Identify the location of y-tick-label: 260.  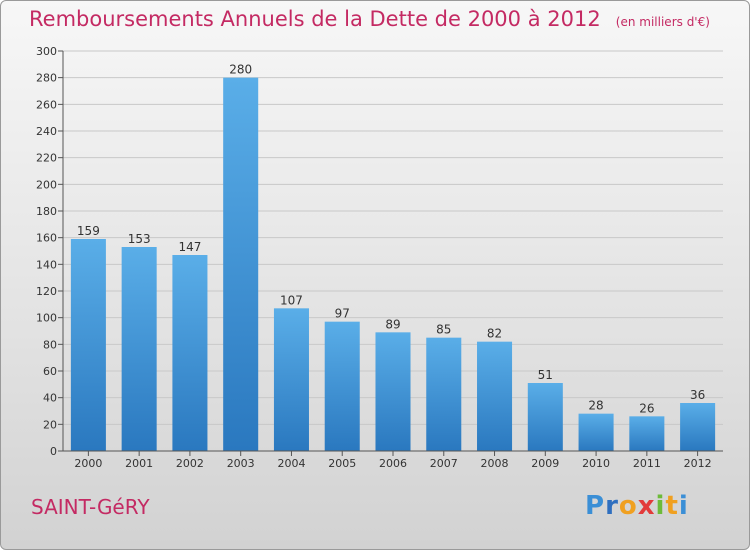
(46, 104).